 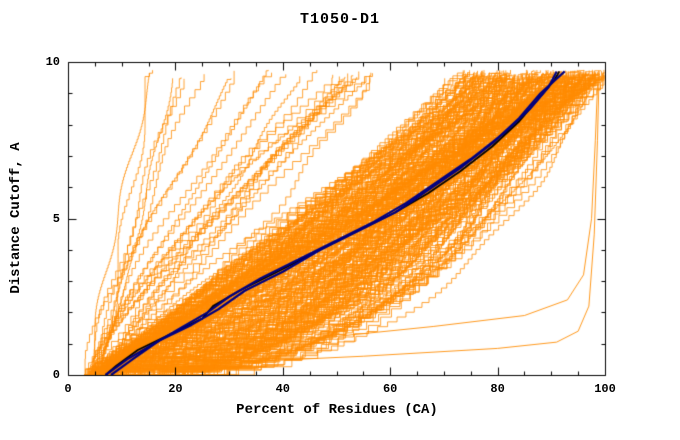 What do you see at coordinates (605, 389) in the screenshot?
I see `x-tick-label: 100` at bounding box center [605, 389].